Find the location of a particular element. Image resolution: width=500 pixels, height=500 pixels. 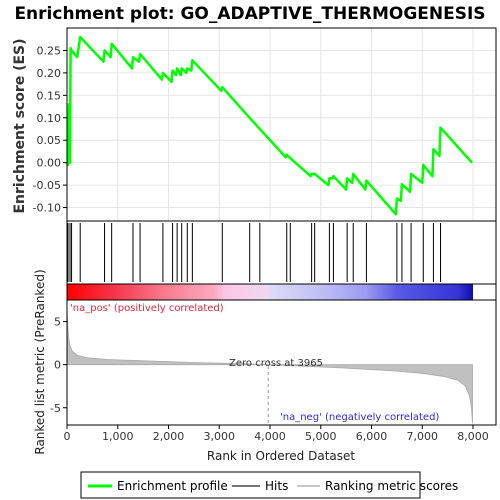

legend-label-enrichment-profile: Enrichment profile is located at coordinates (172, 486).